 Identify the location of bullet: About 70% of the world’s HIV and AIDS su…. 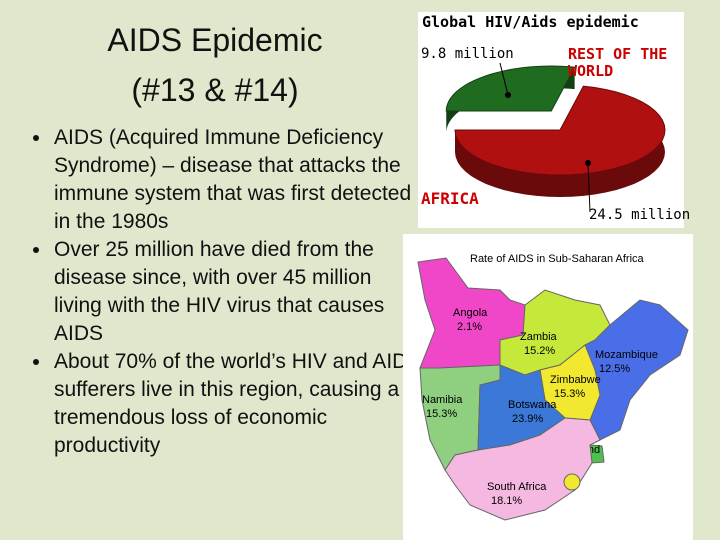
(238, 404).